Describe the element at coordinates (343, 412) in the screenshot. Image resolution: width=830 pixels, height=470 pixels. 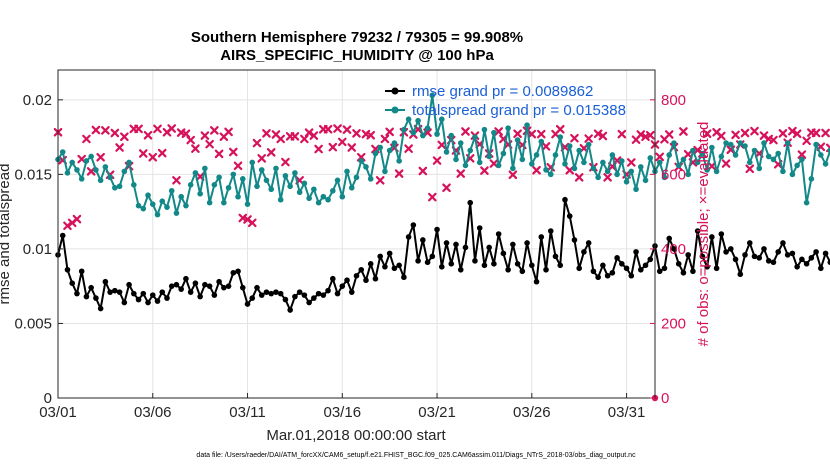
I see `x-tick-label: 03/16` at that location.